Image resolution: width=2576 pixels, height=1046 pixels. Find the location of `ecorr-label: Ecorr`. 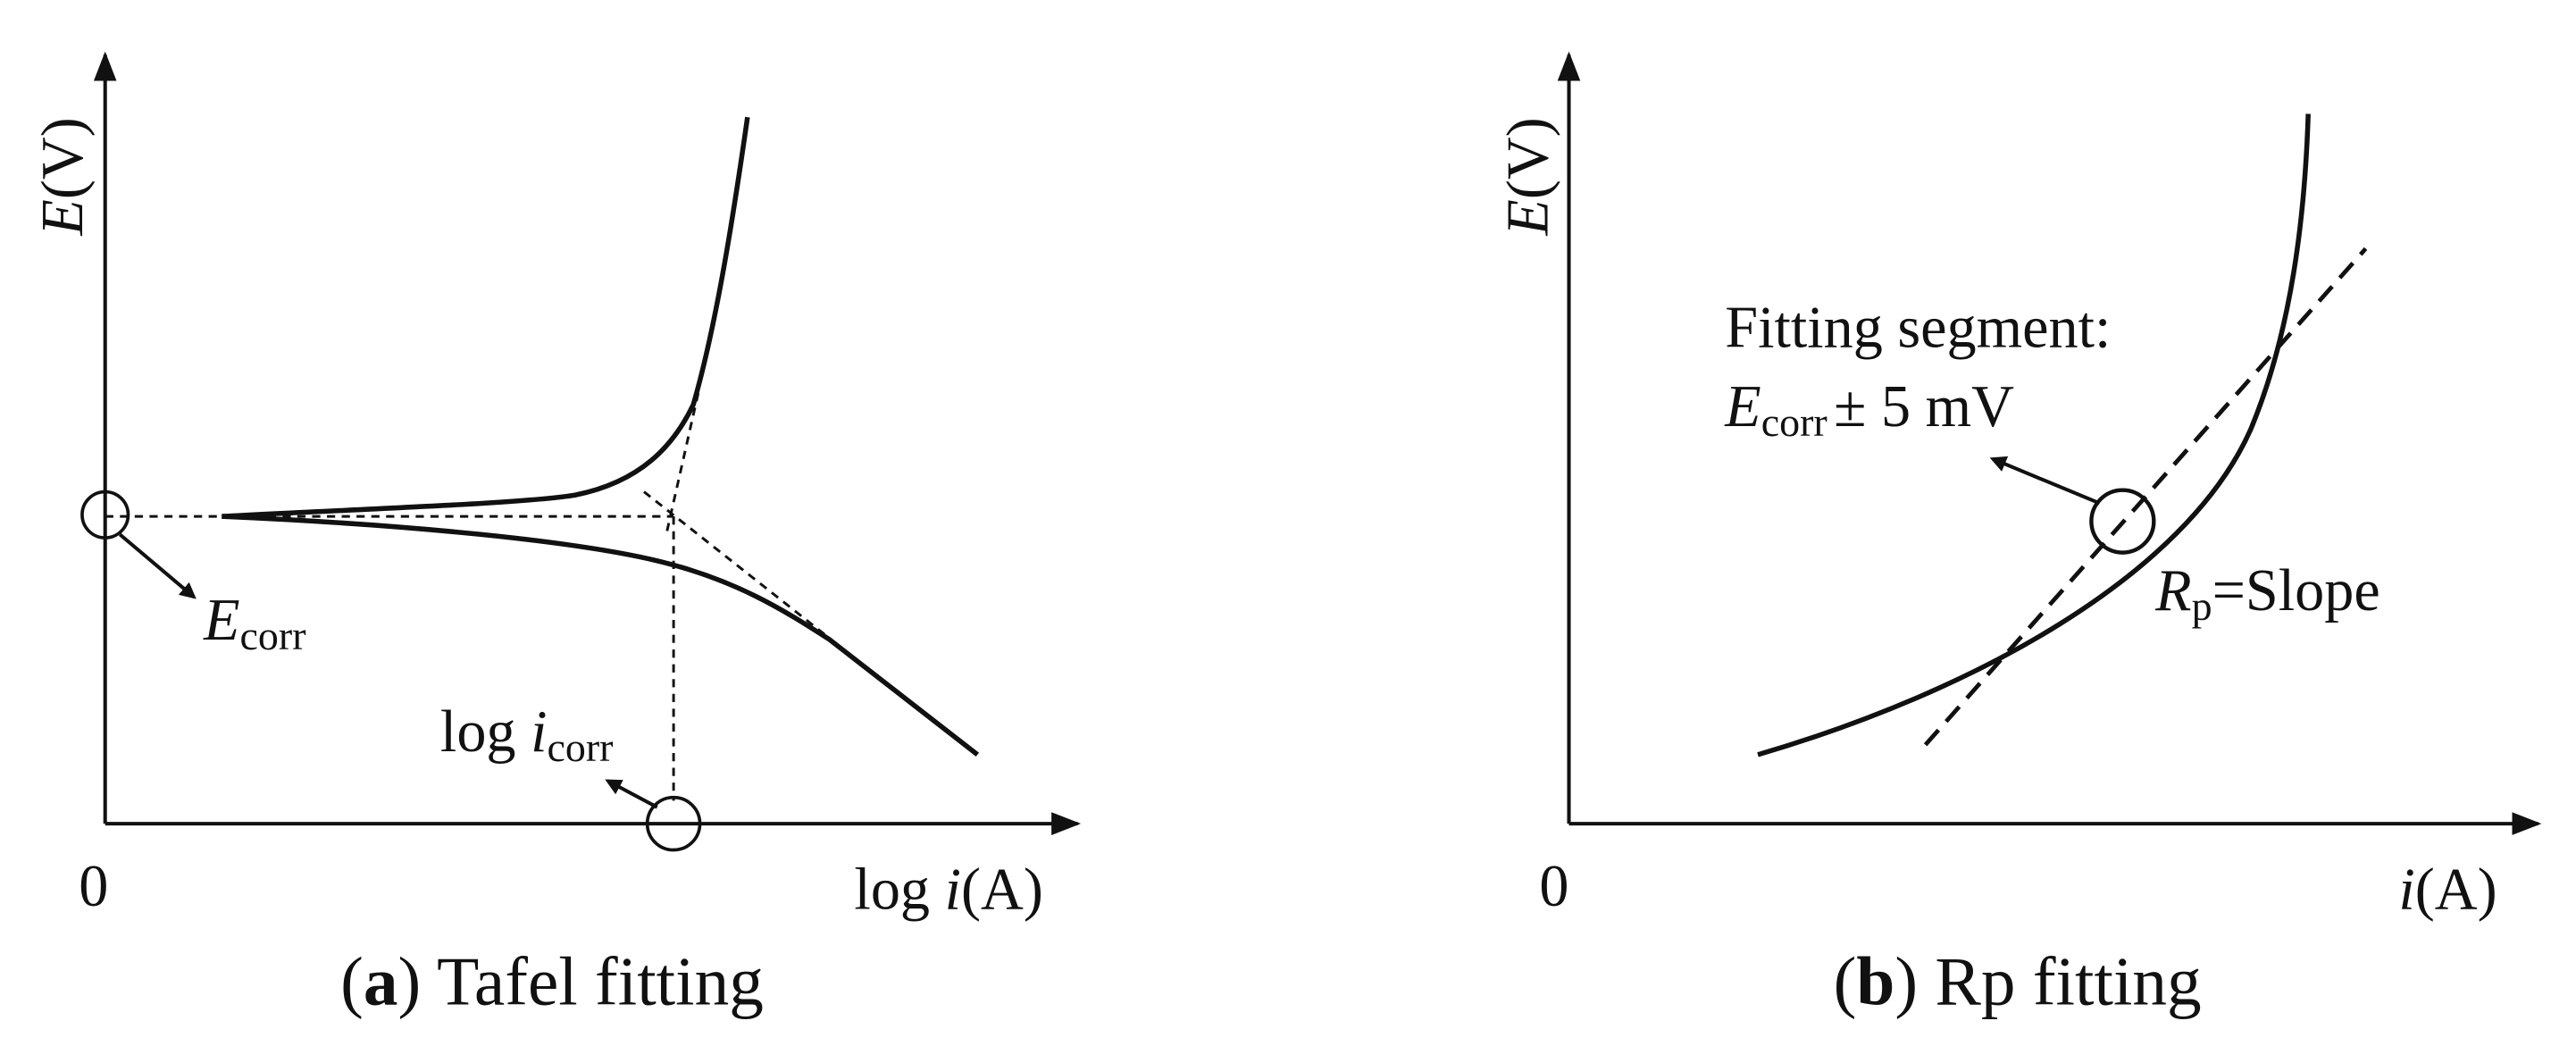

ecorr-label: Ecorr is located at coordinates (254, 623).